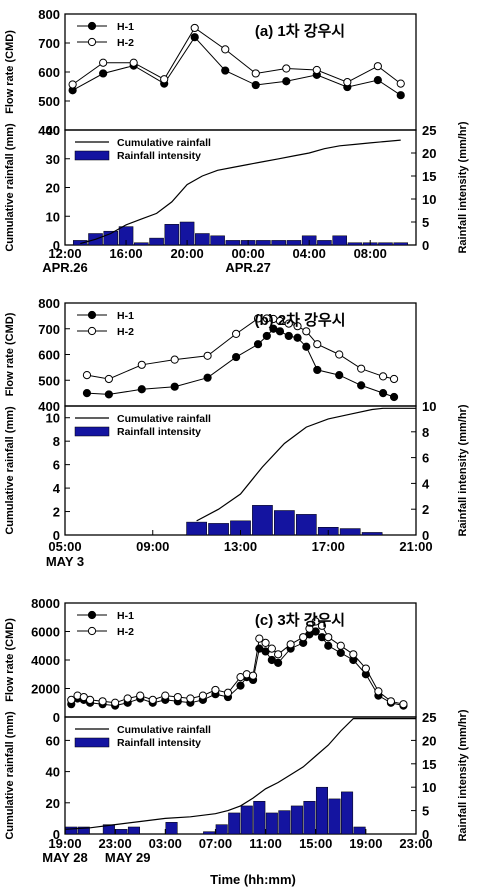  I want to click on cumulative-rainfall-line, so click(240, 773).